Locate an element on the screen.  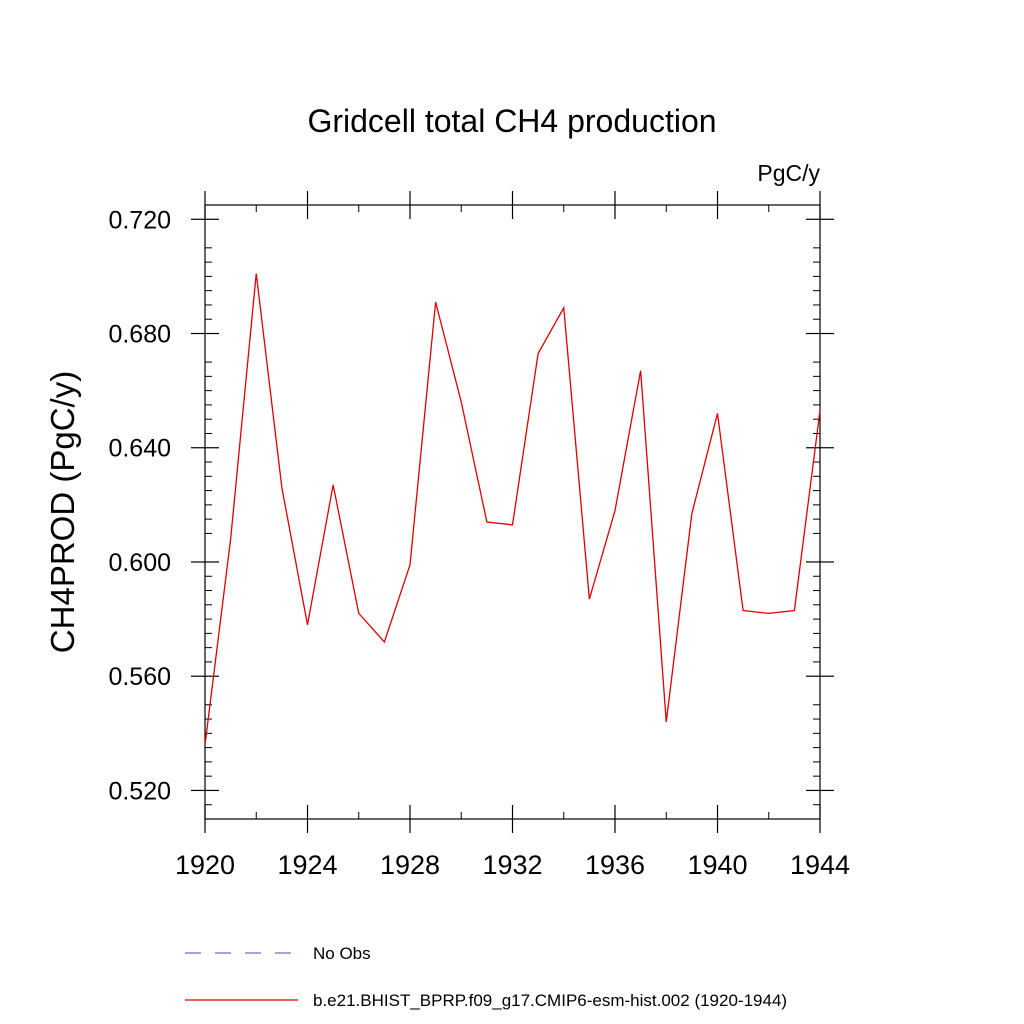
chart-title: Gridcell total CH4 production is located at coordinates (511, 121).